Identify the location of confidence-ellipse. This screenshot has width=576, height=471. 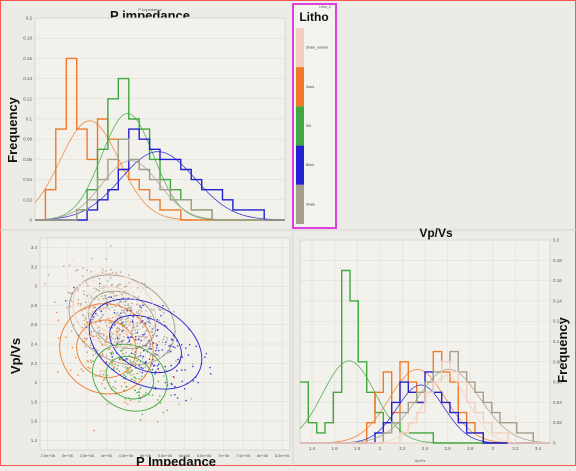
(145, 344).